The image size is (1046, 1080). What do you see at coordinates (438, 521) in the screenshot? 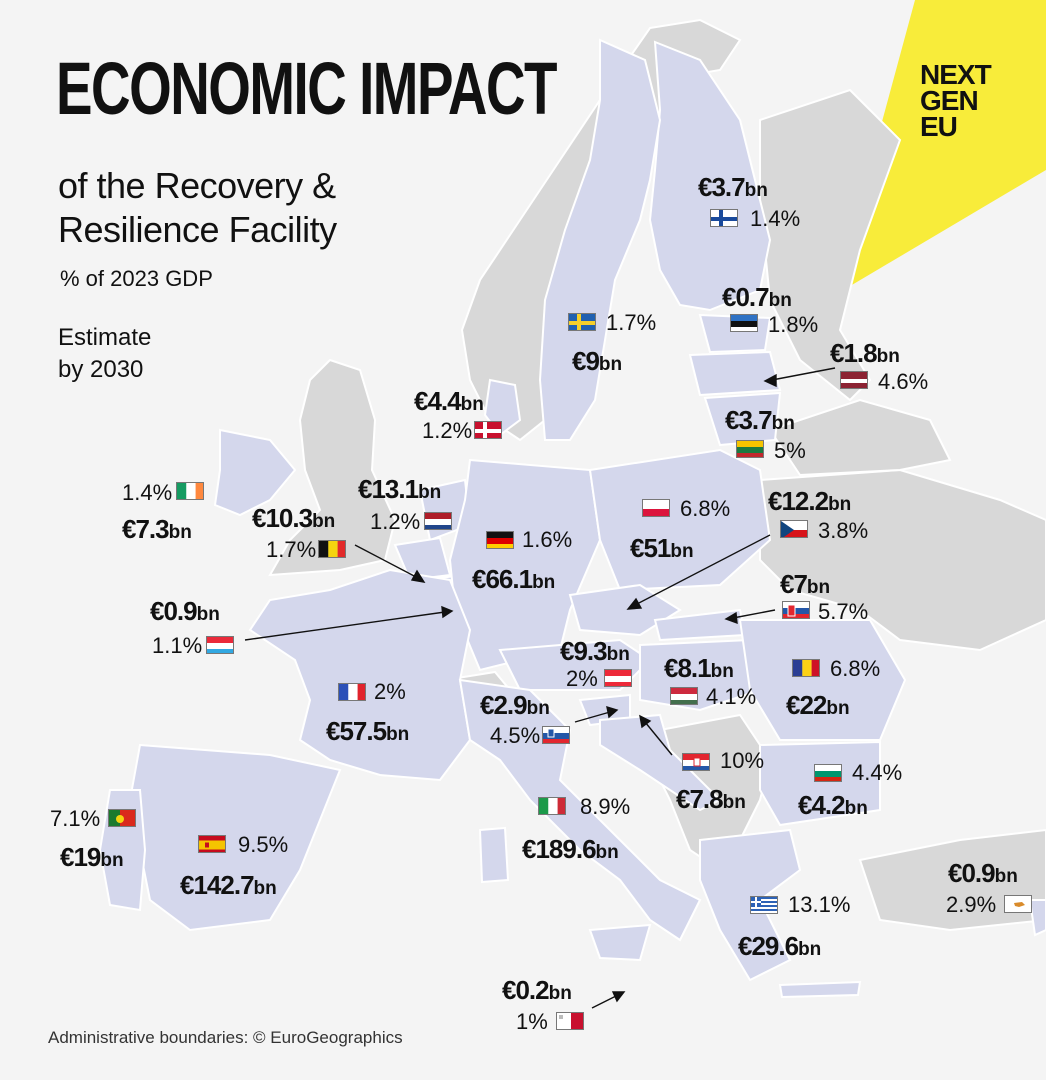
I see `netherlands-flag-icon` at bounding box center [438, 521].